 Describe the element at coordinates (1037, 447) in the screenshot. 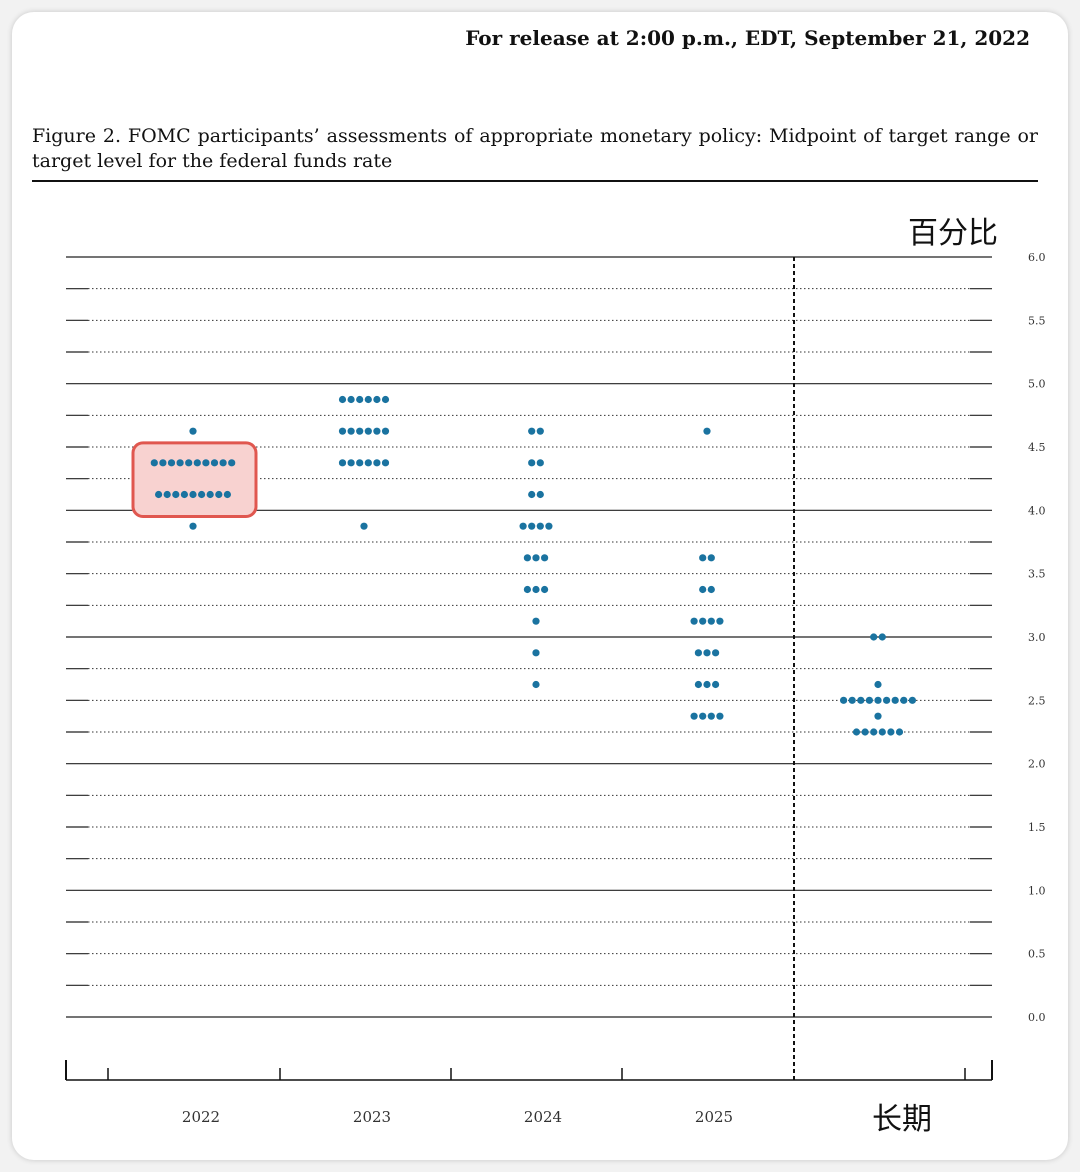

I see `y-tick-label: 4.5` at that location.